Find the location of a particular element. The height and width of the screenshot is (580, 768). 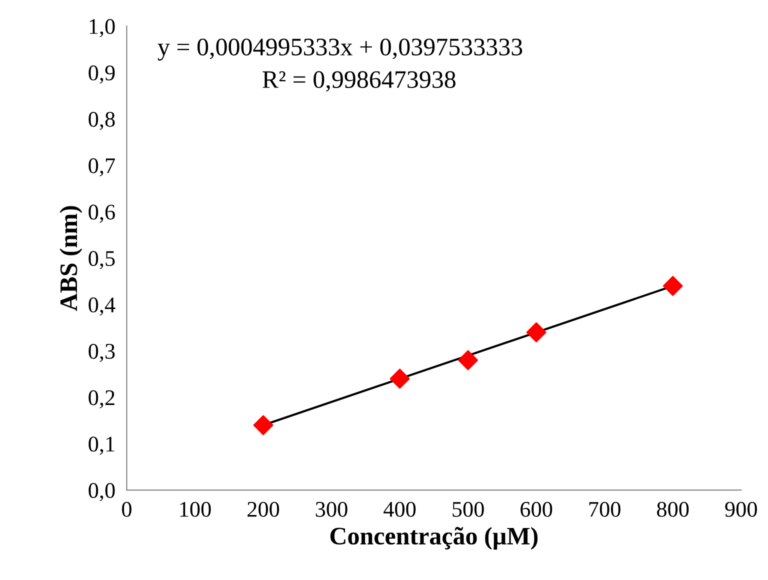

x-tick-label: 300 is located at coordinates (332, 509).